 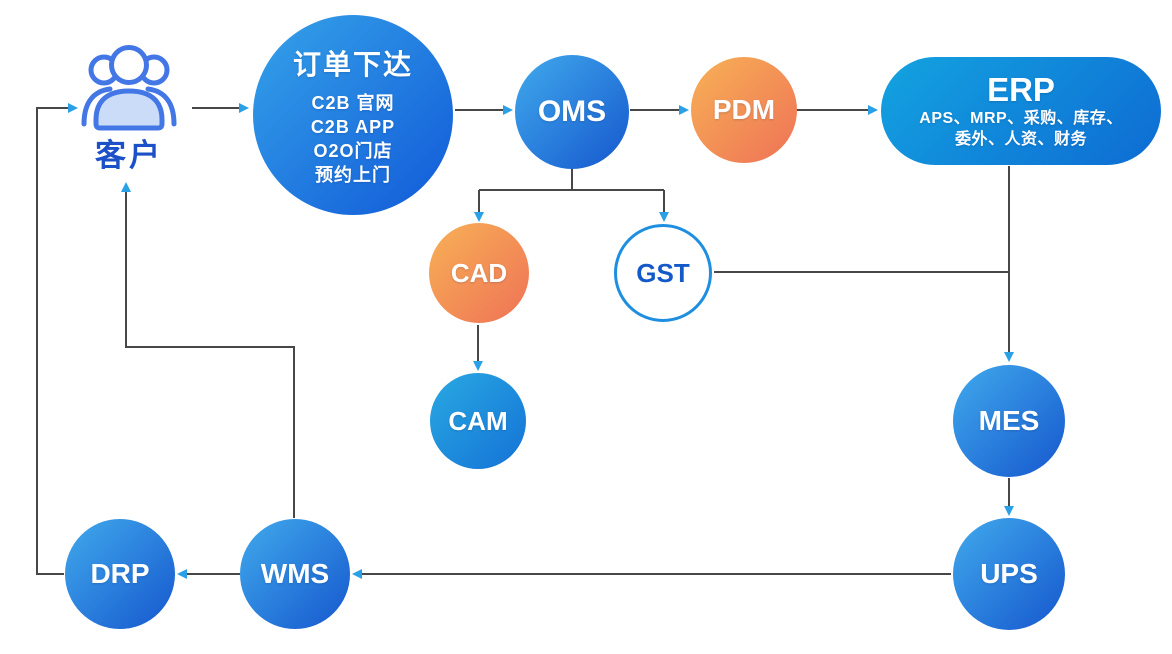 I want to click on arrowhead-into-gst, so click(x=664, y=217).